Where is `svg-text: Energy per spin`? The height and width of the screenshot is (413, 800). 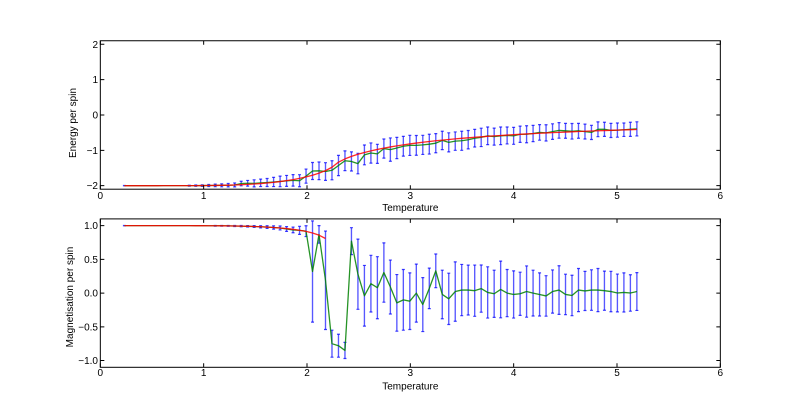 svg-text: Energy per spin is located at coordinates (73, 123).